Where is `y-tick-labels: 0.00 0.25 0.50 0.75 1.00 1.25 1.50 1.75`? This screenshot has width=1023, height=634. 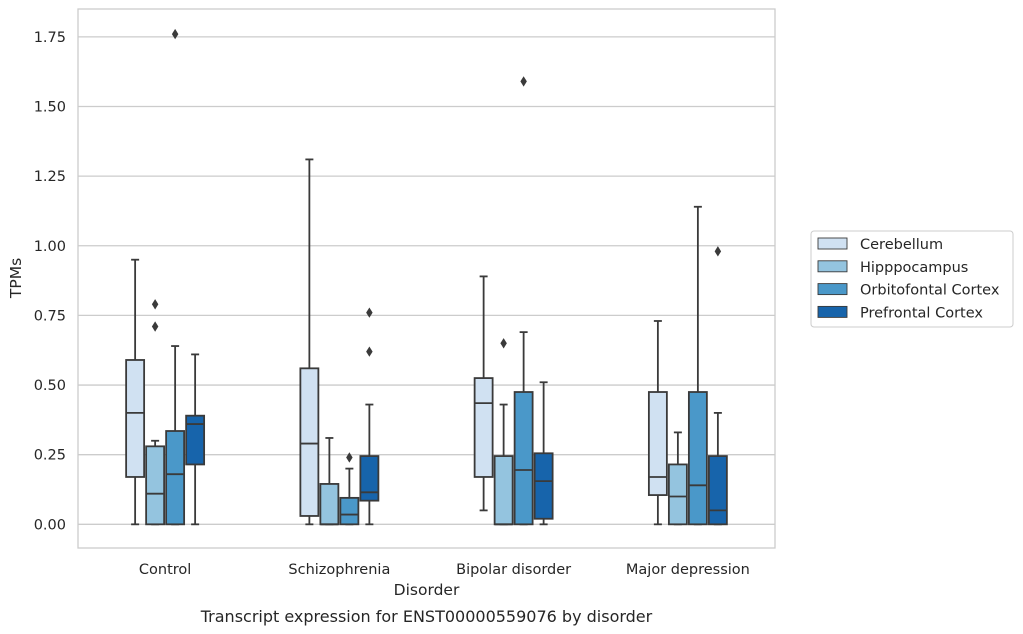 y-tick-labels: 0.00 0.25 0.50 0.75 1.00 1.25 1.50 1.75 is located at coordinates (50, 281).